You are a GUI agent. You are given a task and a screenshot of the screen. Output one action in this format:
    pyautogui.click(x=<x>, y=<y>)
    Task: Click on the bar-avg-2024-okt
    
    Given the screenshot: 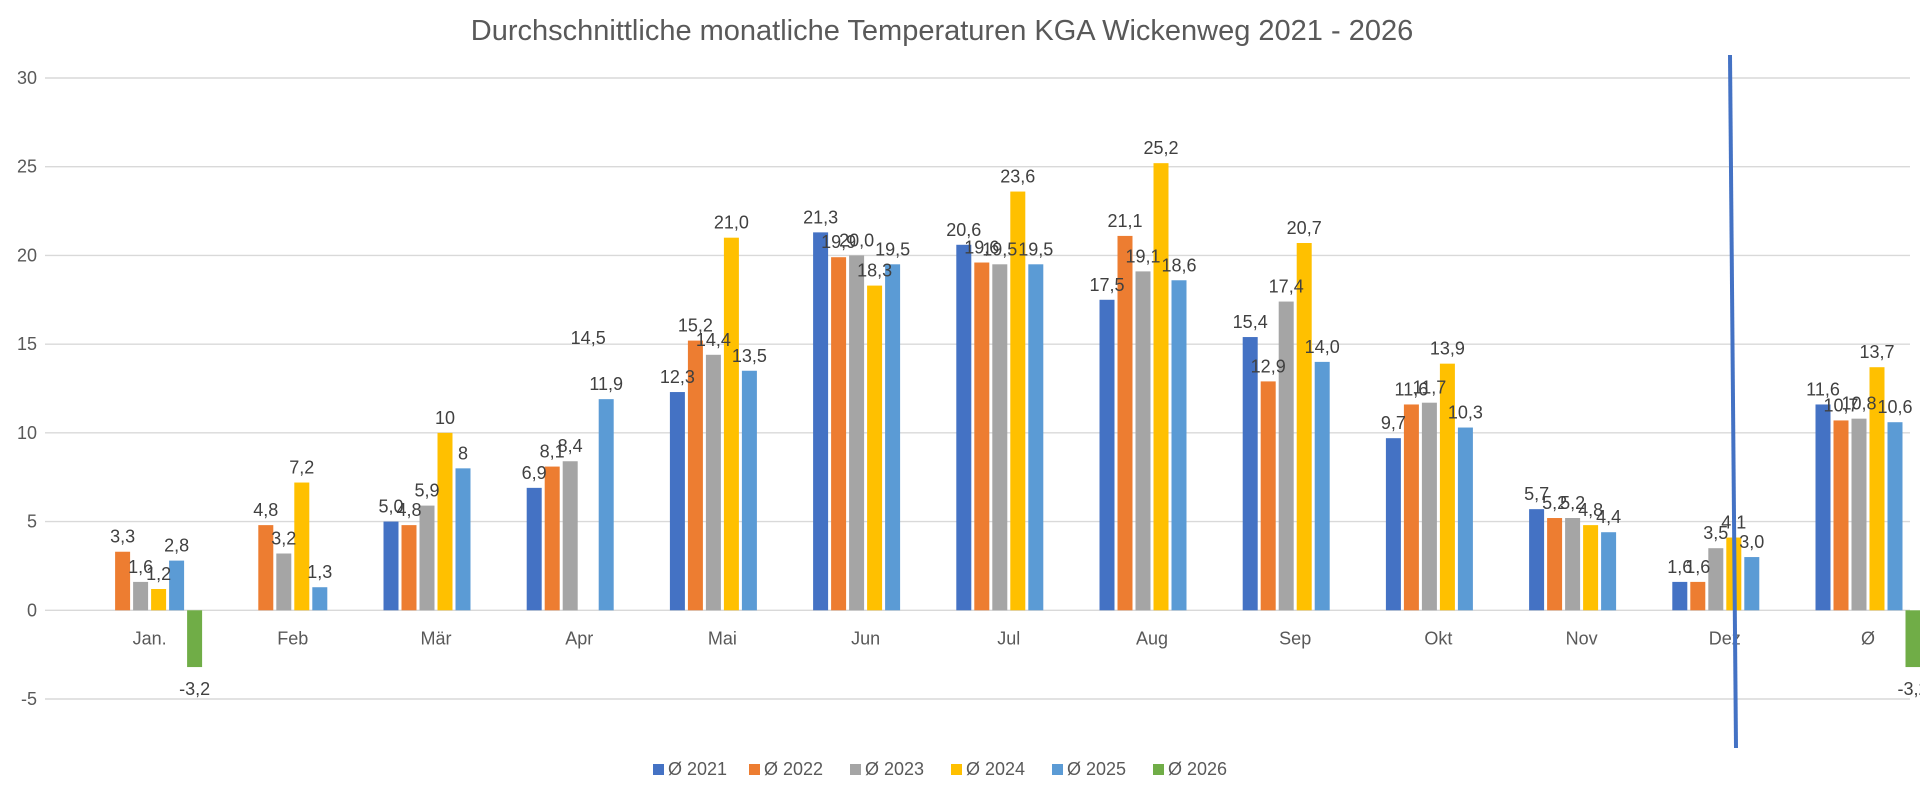 What is the action you would take?
    pyautogui.click(x=1447, y=487)
    